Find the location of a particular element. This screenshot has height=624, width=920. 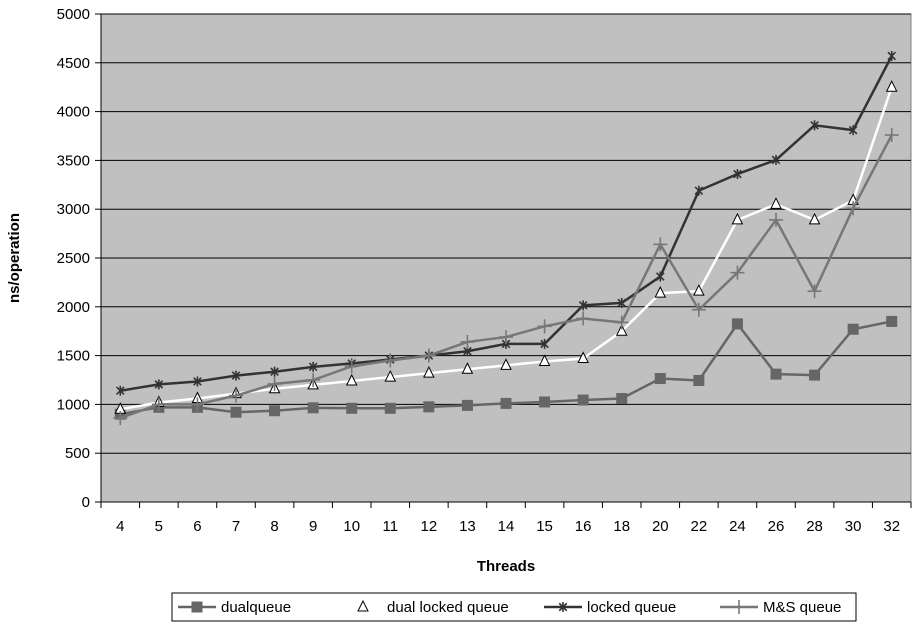

legend-item-dualqueue: dualqueue is located at coordinates (234, 607).